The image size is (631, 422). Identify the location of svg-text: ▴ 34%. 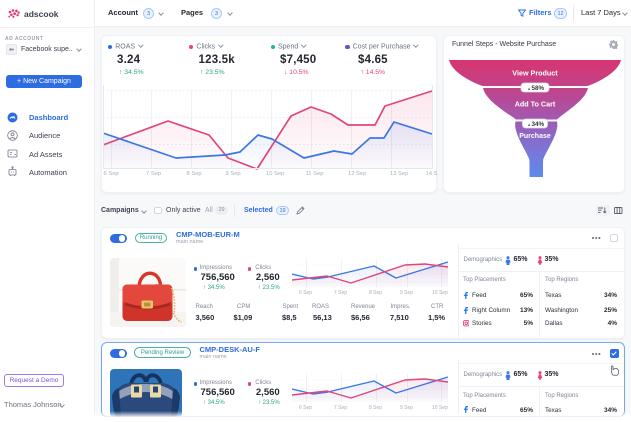
(536, 124).